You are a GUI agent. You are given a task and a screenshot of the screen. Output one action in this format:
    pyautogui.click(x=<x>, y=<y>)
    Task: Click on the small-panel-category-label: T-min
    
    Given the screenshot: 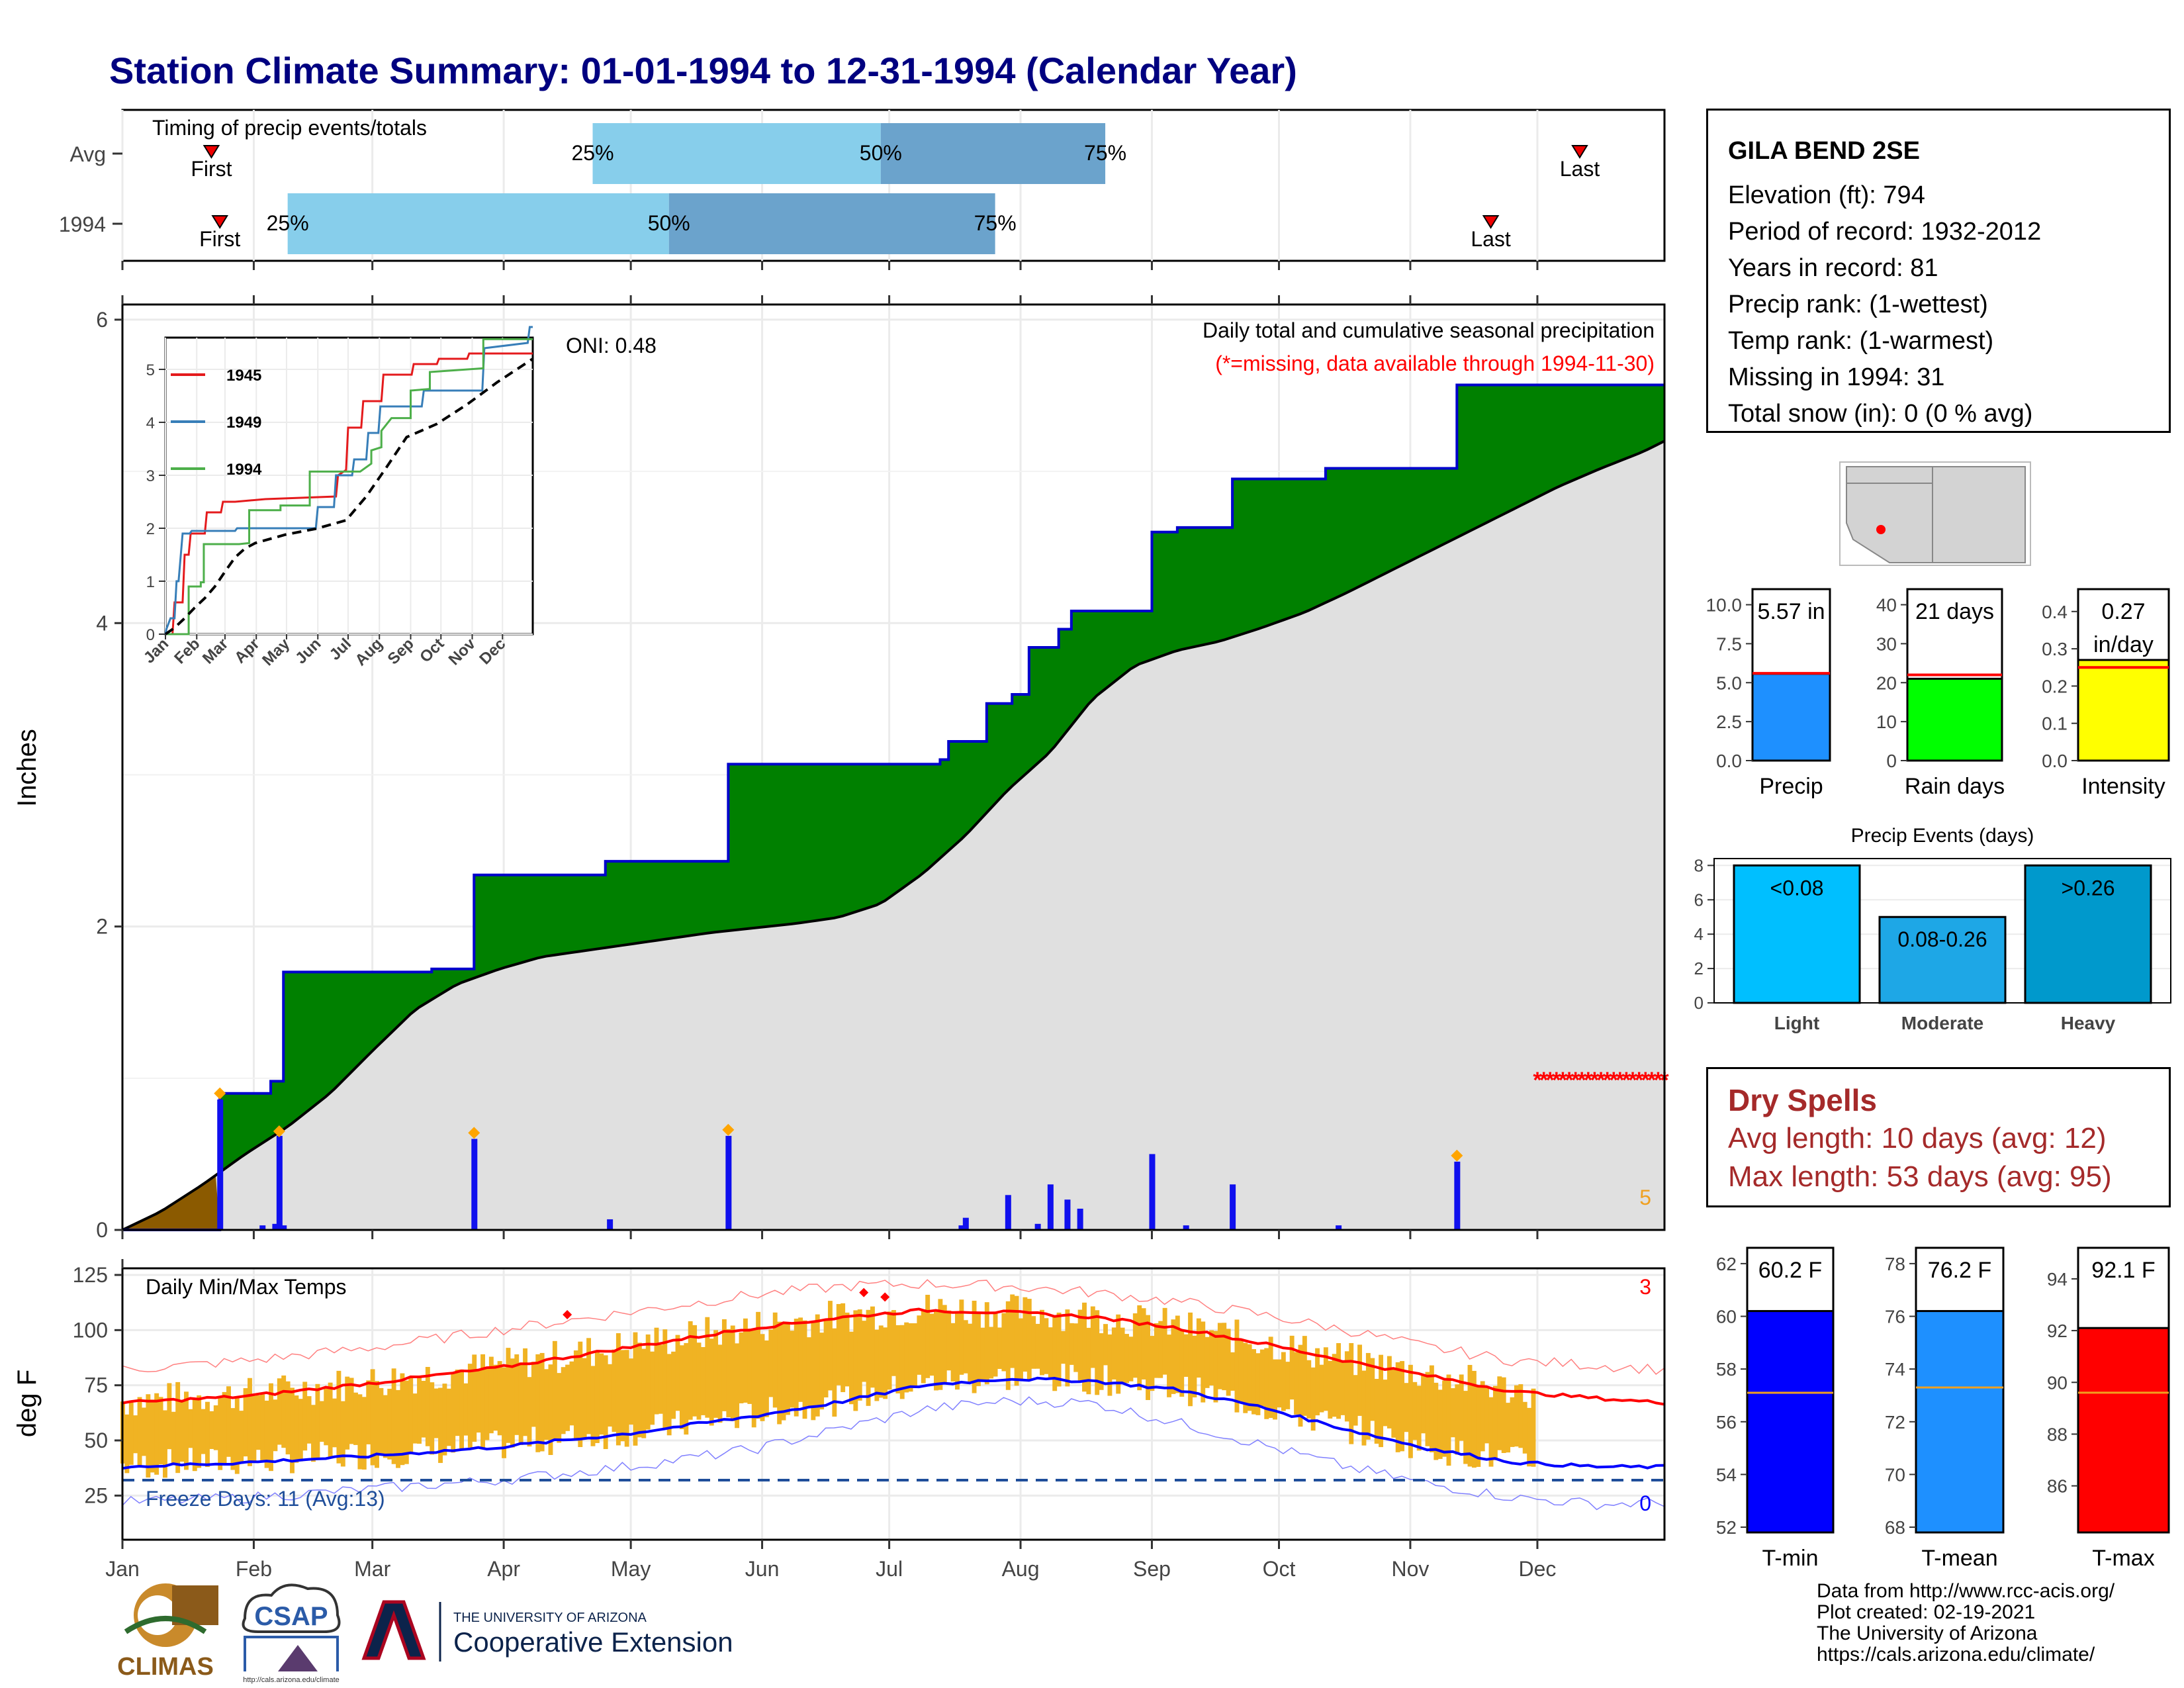 What is the action you would take?
    pyautogui.click(x=1790, y=1558)
    